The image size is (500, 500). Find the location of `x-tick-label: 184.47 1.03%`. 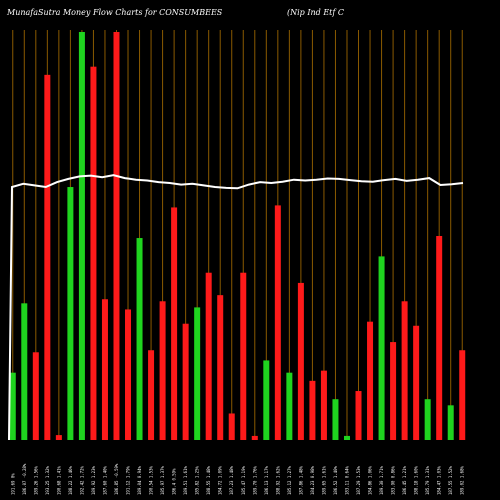

x-tick-label: 184.47 1.03% is located at coordinates (439, 480).